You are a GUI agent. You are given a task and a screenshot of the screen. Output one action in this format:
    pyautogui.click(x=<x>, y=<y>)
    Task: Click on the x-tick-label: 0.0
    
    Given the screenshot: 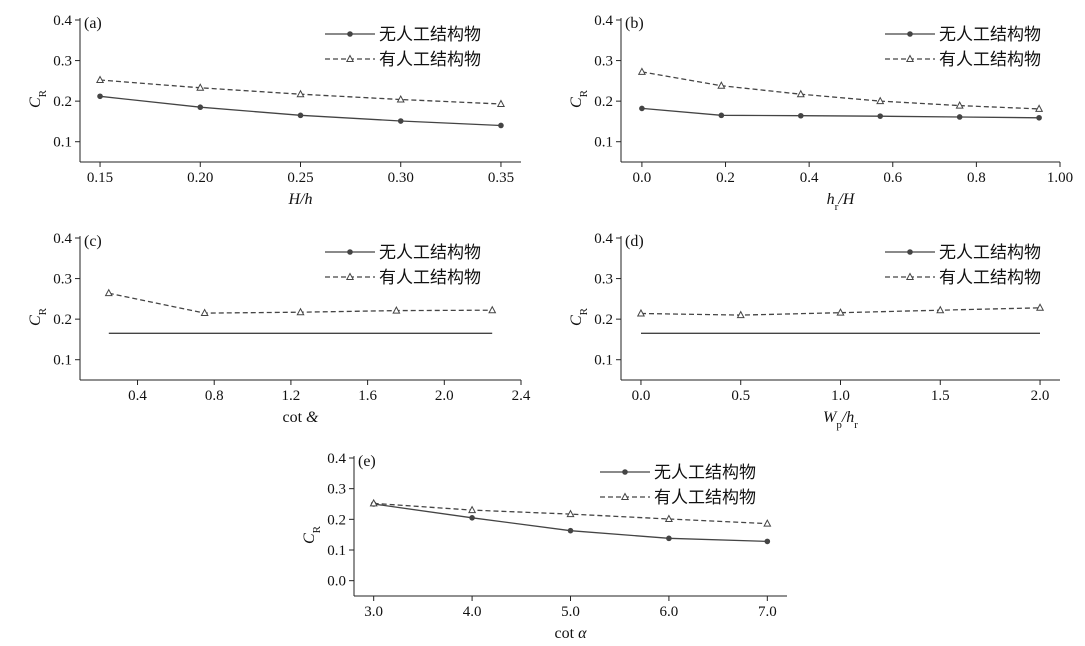 What is the action you would take?
    pyautogui.click(x=641, y=396)
    